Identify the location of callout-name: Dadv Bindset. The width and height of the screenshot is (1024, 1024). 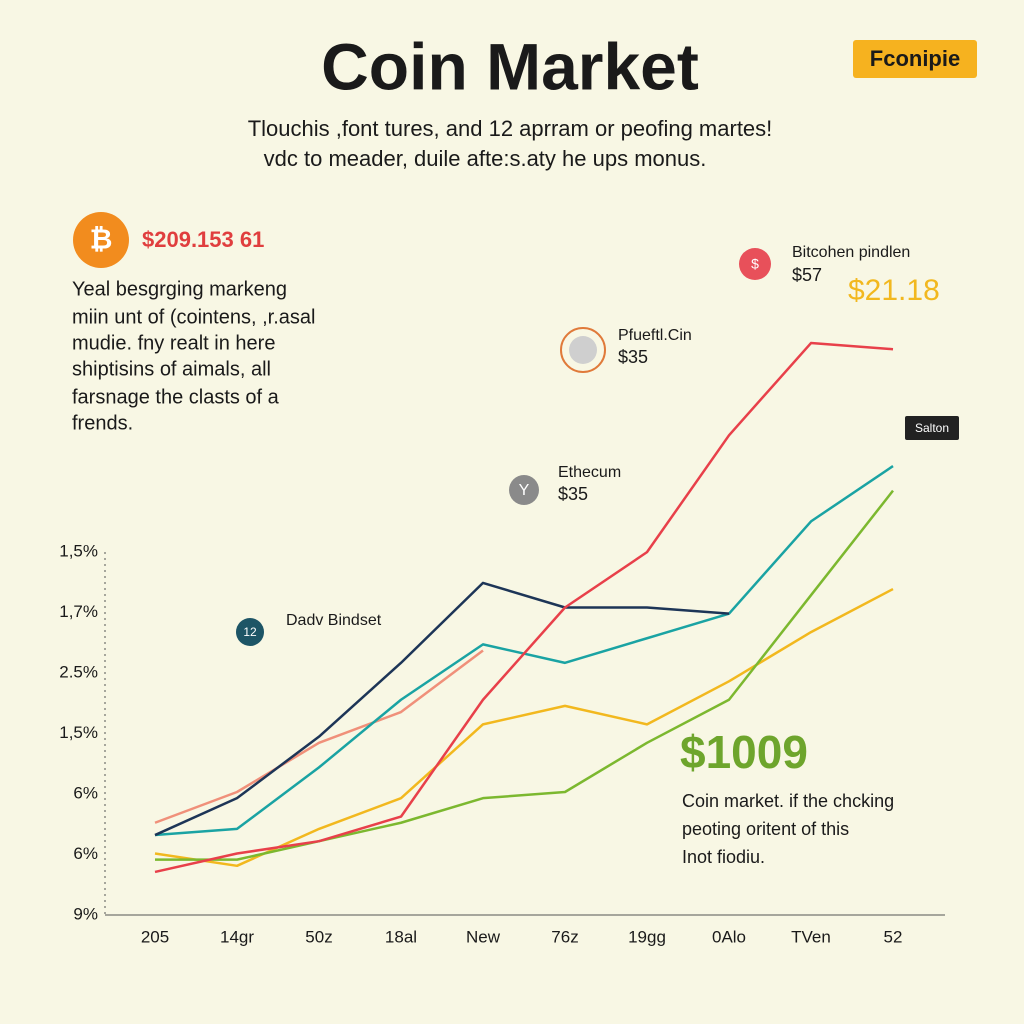
(334, 620).